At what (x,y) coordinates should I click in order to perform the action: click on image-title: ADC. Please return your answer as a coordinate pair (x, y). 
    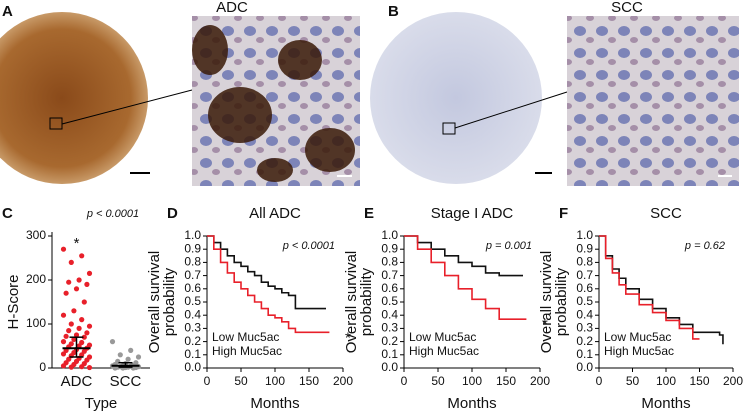
    Looking at the image, I should click on (232, 8).